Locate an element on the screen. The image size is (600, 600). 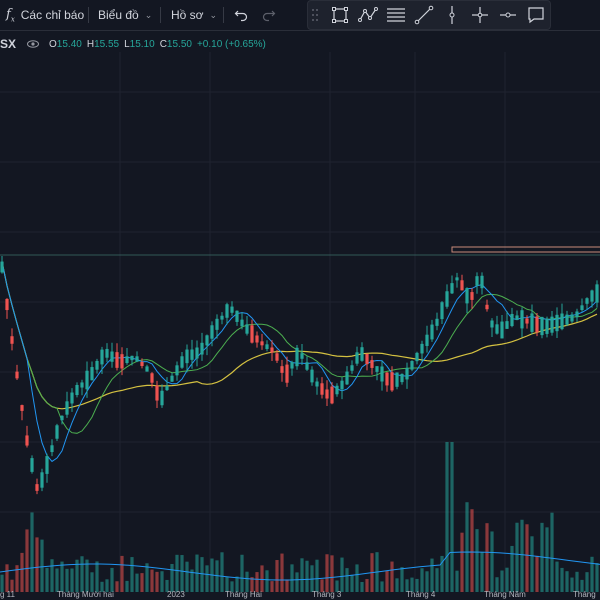
time-axis-label: Tháng Hai is located at coordinates (243, 594).